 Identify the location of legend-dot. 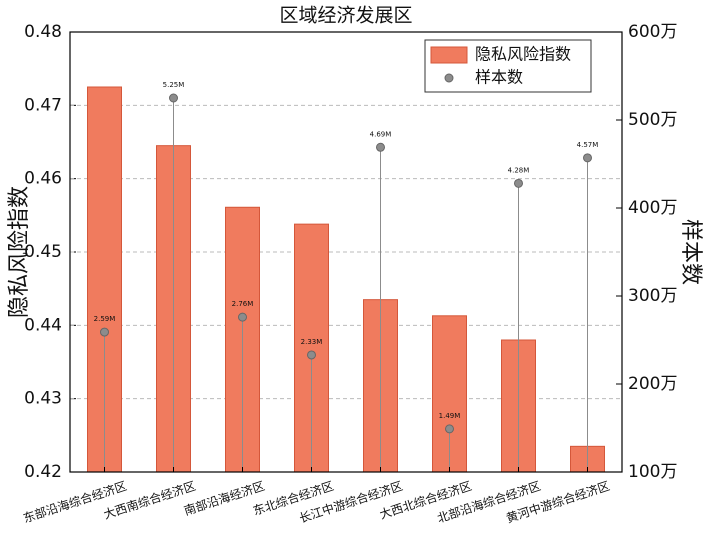
(449, 78).